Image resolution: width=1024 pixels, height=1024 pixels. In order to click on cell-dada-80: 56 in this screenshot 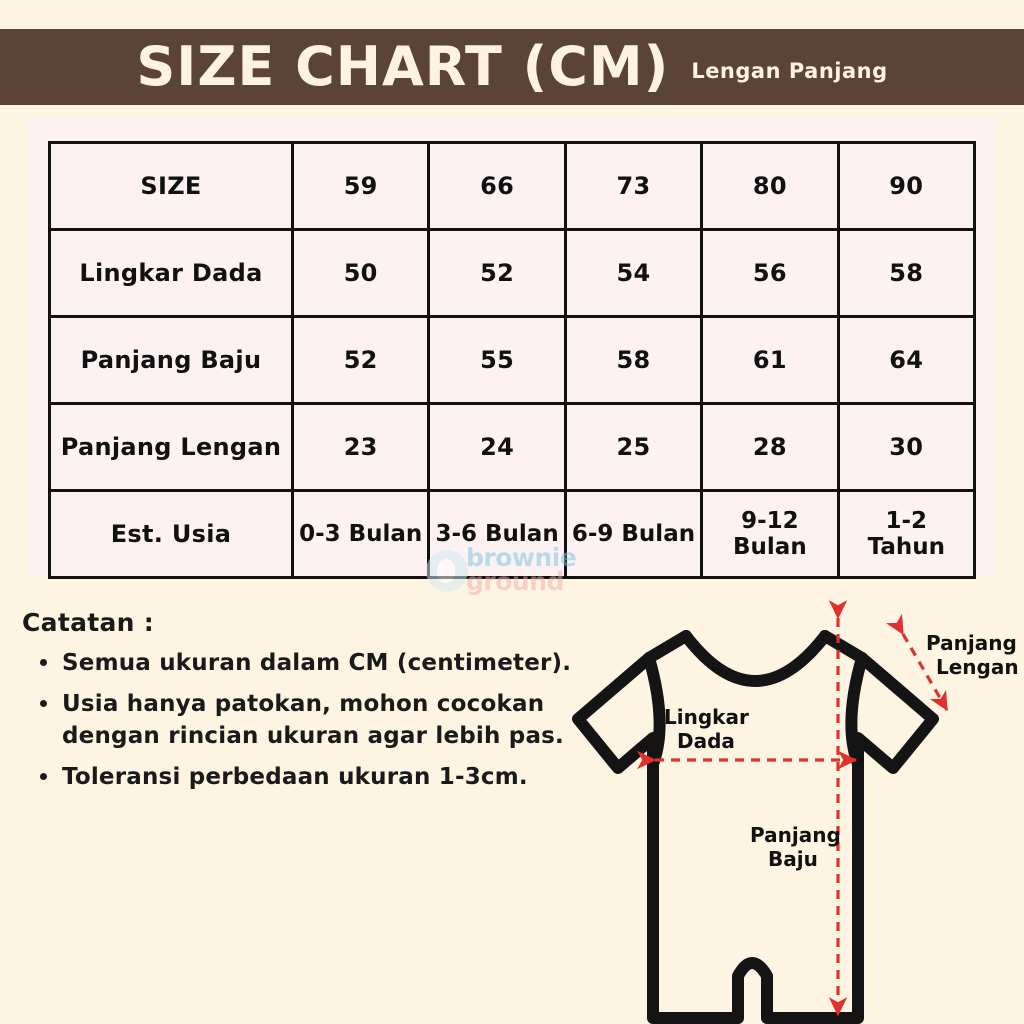, I will do `click(770, 273)`.